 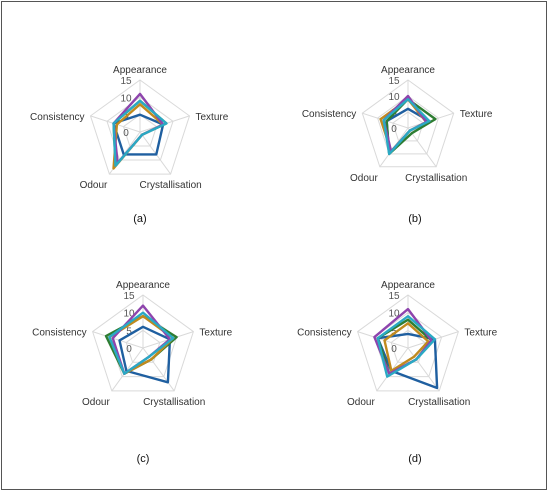 What do you see at coordinates (139, 219) in the screenshot?
I see `panel-caption: (a)` at bounding box center [139, 219].